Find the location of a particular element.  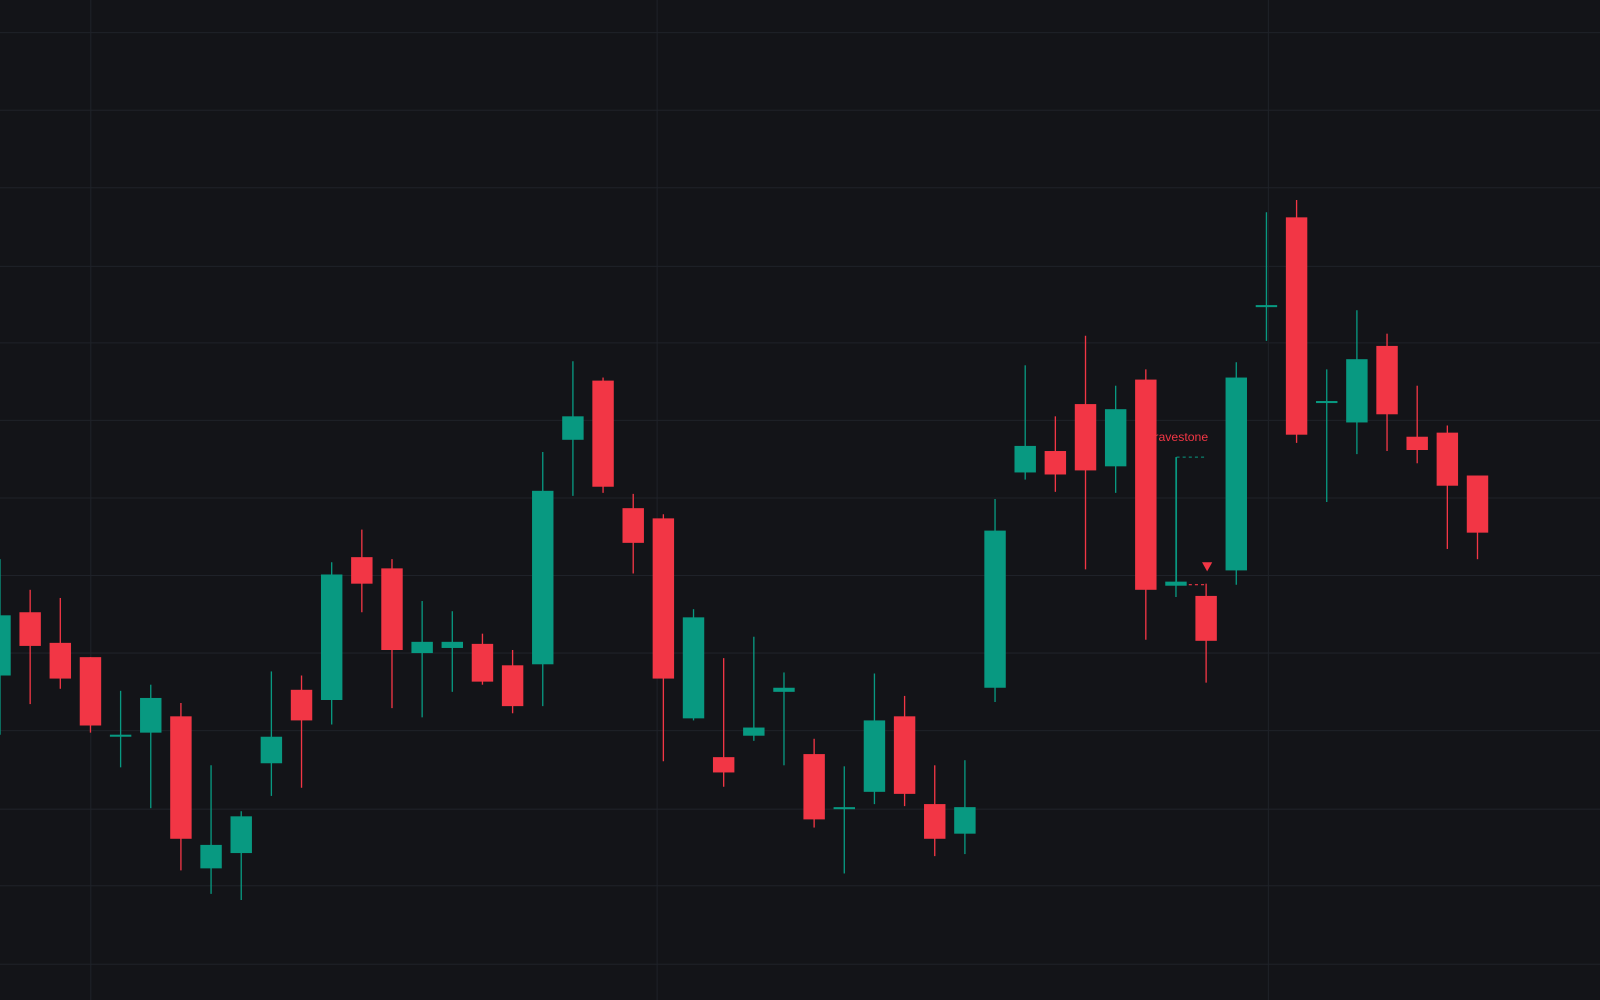

annotation-marker is located at coordinates (1207, 567).